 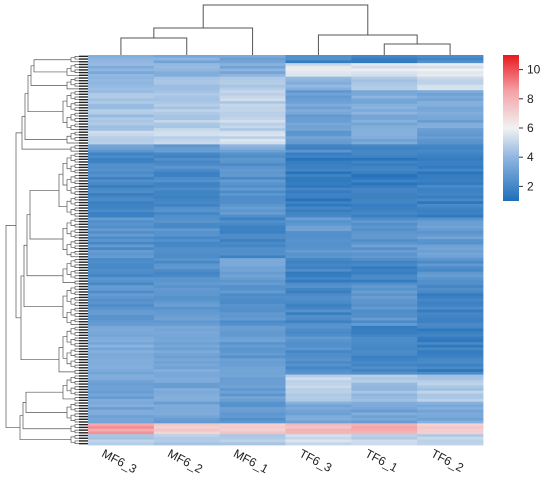 What do you see at coordinates (530, 99) in the screenshot?
I see `colorbar-tick-label: 8` at bounding box center [530, 99].